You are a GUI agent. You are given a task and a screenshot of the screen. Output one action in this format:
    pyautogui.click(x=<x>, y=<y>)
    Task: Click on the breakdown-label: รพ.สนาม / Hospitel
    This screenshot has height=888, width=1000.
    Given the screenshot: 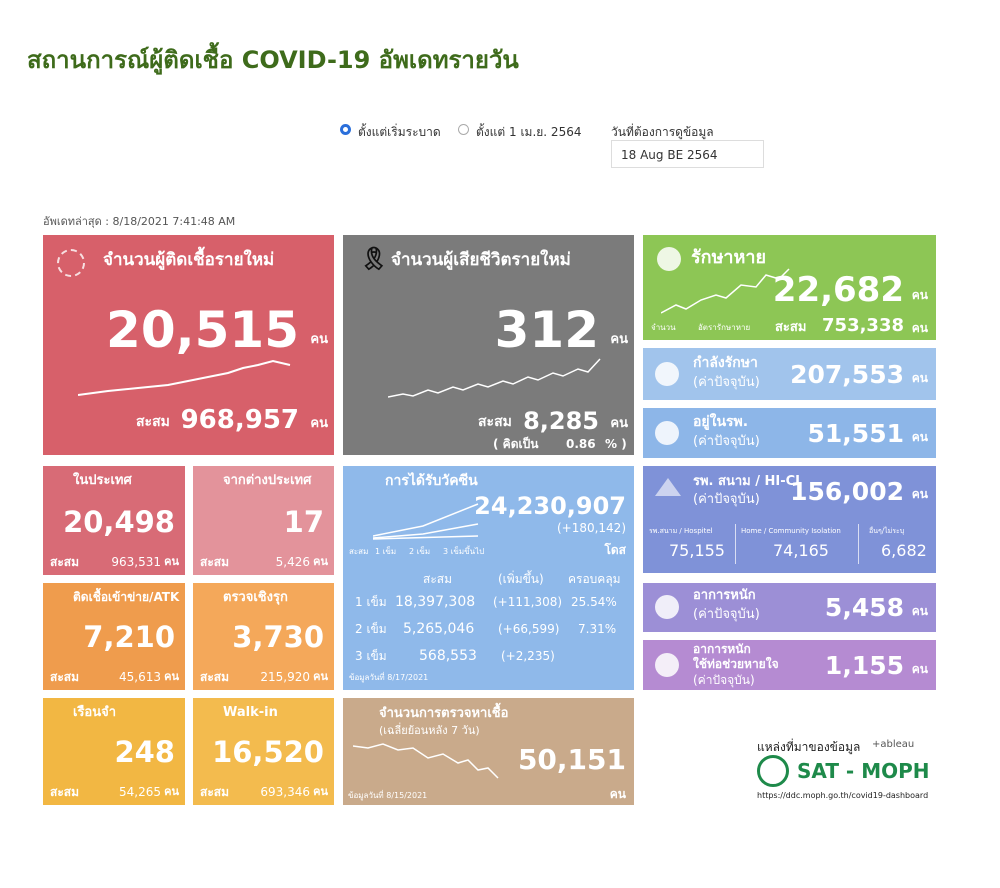 What is the action you would take?
    pyautogui.click(x=681, y=531)
    